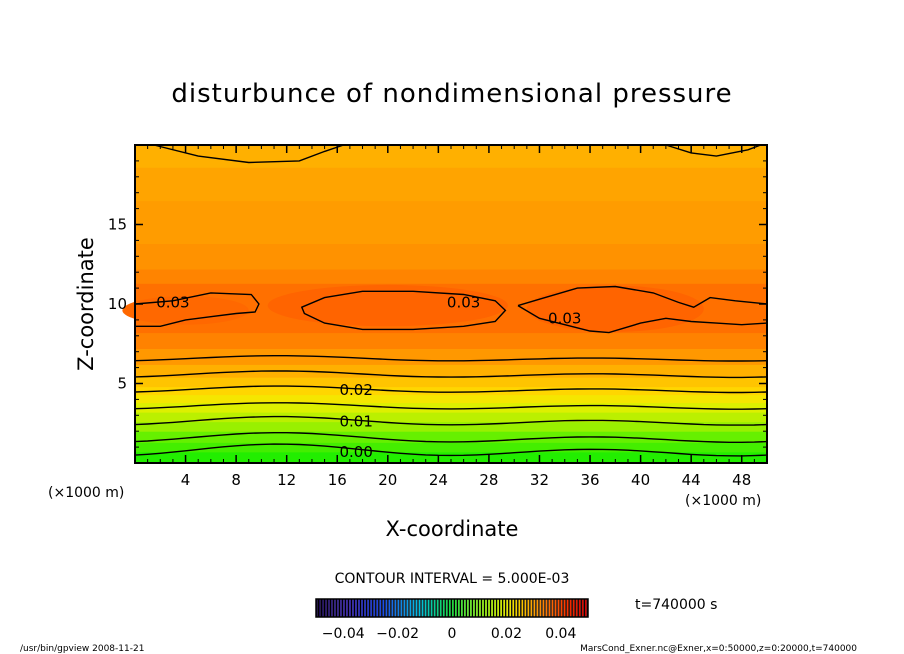  Describe the element at coordinates (741, 480) in the screenshot. I see `x-tick-label: 48` at that location.